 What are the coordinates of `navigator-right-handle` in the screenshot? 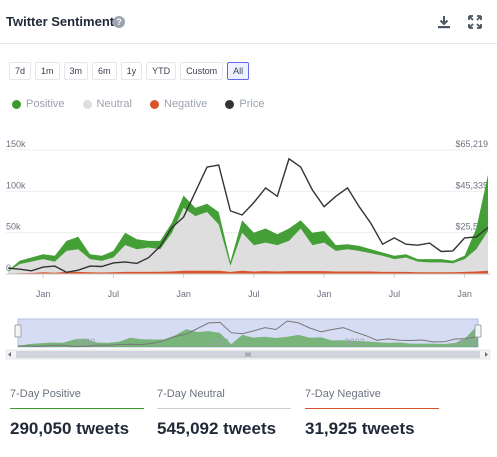 It's located at (478, 331).